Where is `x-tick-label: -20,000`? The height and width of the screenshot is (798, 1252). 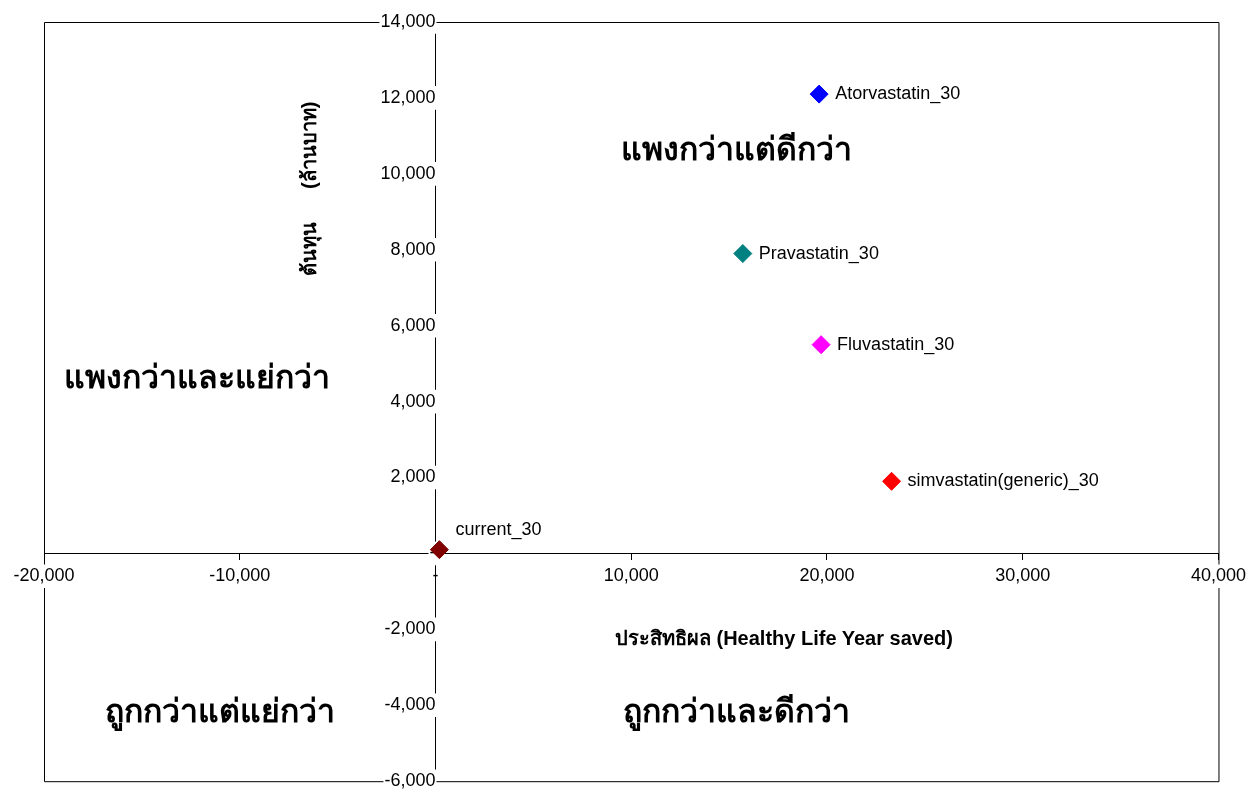 x-tick-label: -20,000 is located at coordinates (44, 575).